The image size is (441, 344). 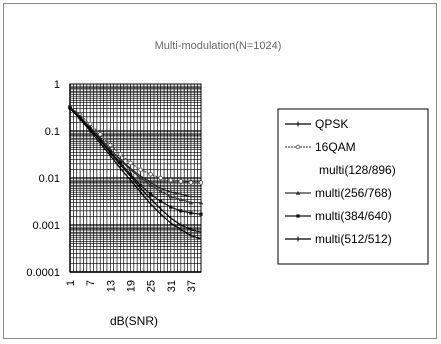 What do you see at coordinates (357, 170) in the screenshot?
I see `legend-label: multi(128/896)` at bounding box center [357, 170].